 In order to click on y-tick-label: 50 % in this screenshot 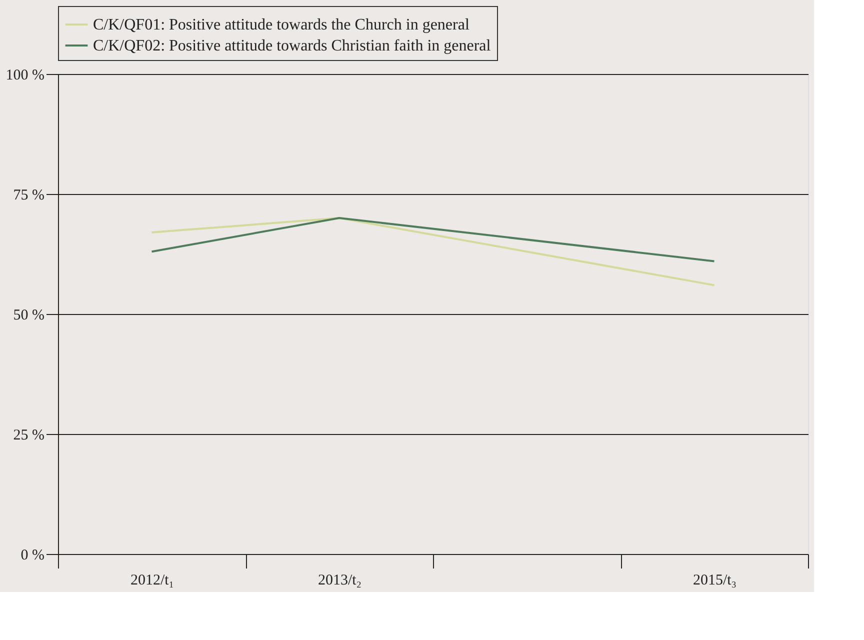, I will do `click(28, 316)`.